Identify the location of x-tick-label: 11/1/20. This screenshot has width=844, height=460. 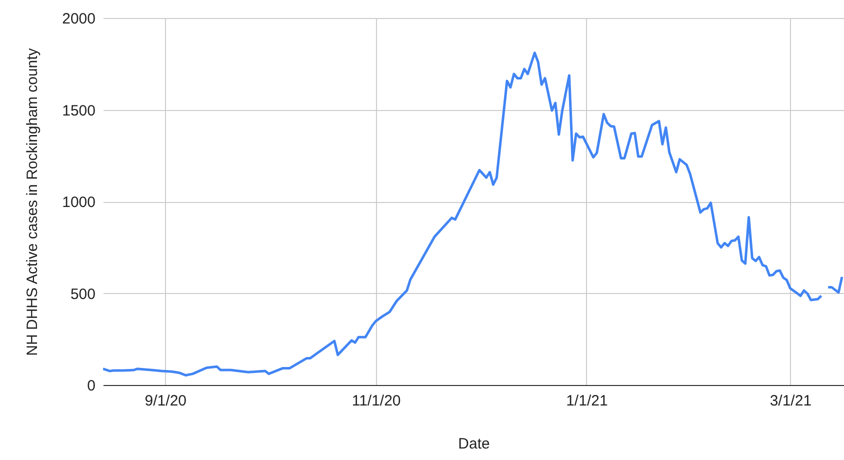
(376, 401).